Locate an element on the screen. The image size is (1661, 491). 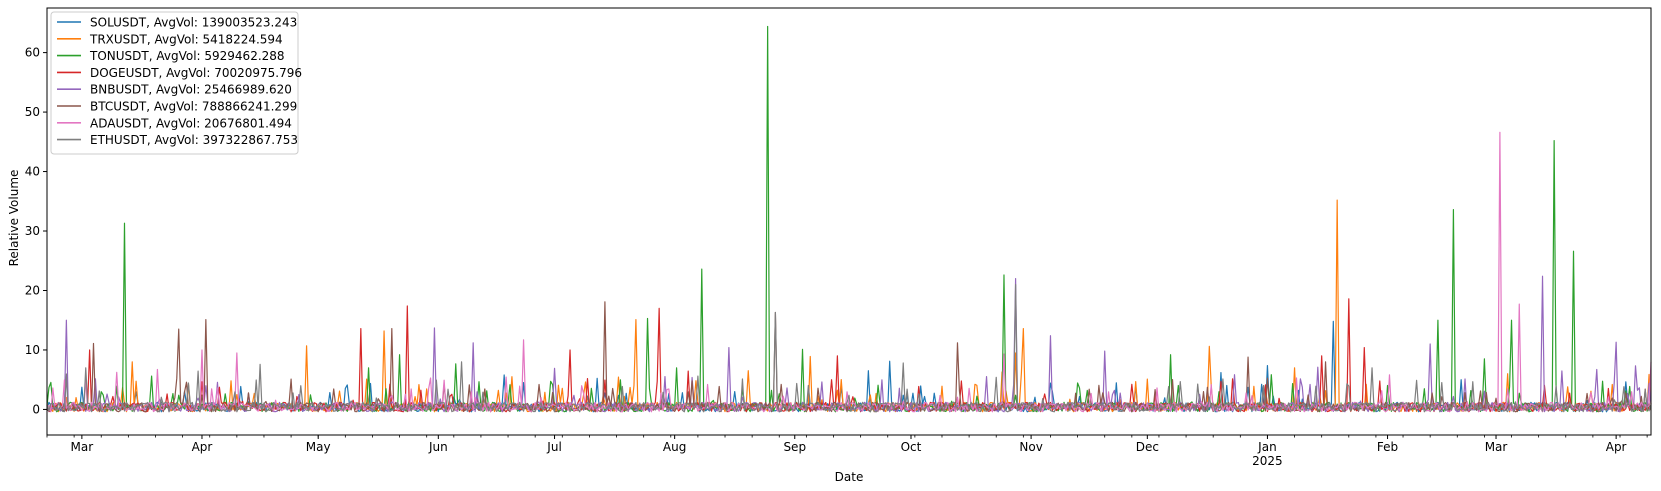
x-tick-label: Jan is located at coordinates (1267, 447).